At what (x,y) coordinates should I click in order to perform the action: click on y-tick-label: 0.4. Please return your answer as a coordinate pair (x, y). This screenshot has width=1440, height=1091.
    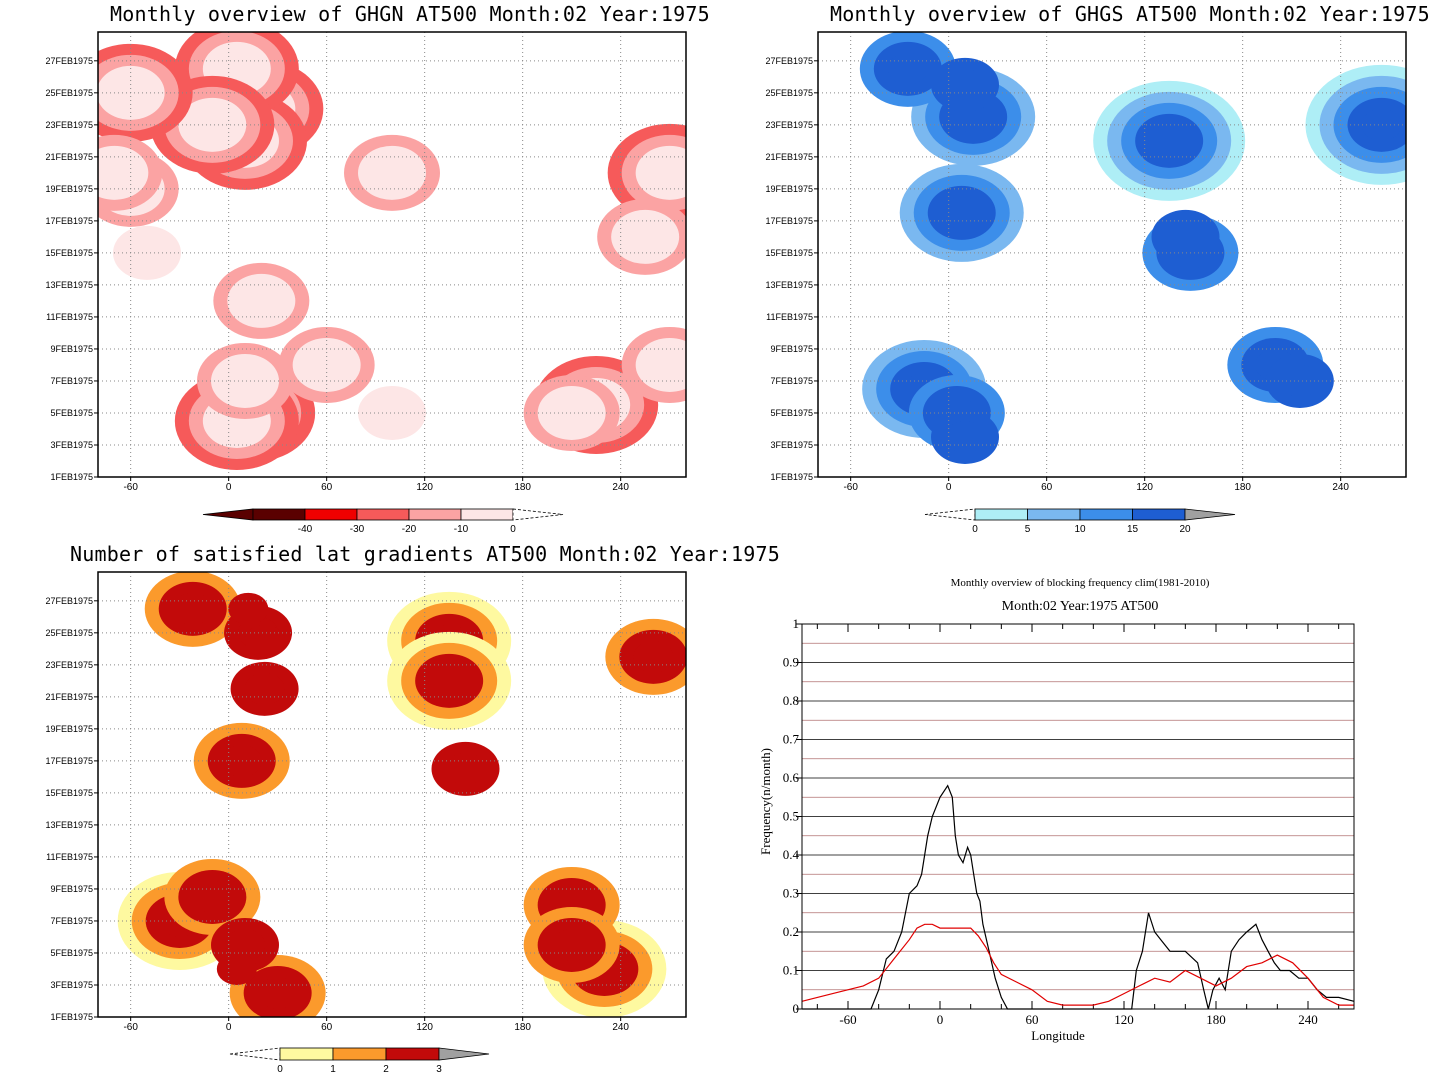
    Looking at the image, I should click on (791, 854).